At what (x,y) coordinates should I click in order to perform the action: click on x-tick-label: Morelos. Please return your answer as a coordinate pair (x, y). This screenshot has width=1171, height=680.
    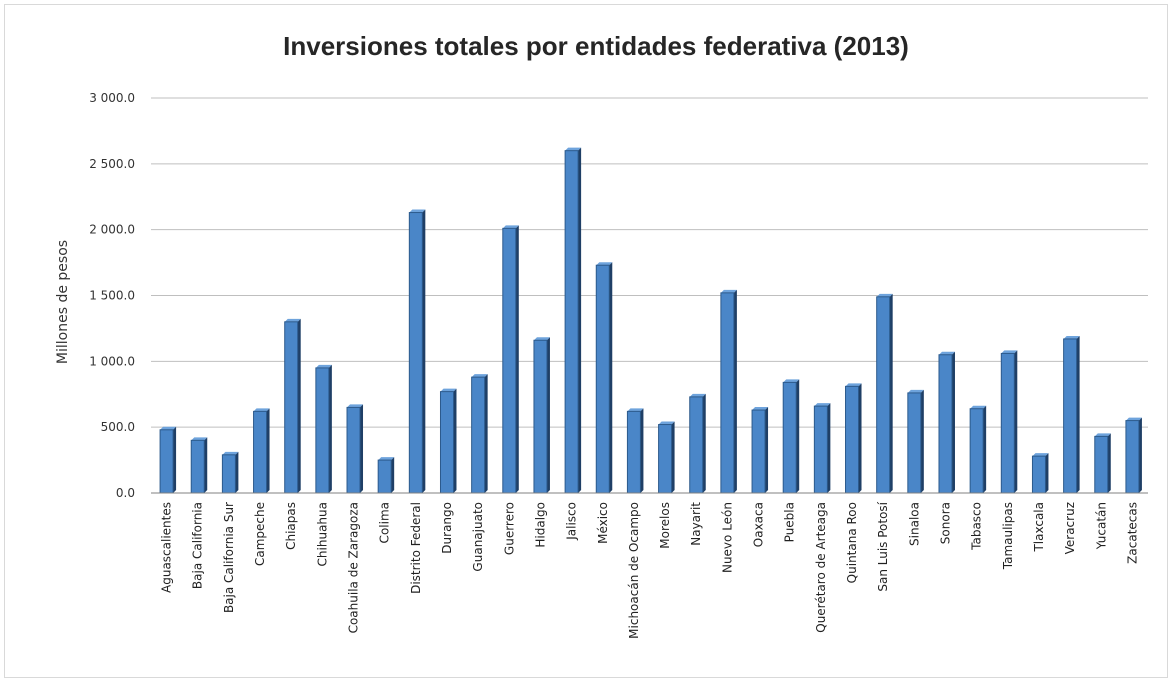
    Looking at the image, I should click on (665, 525).